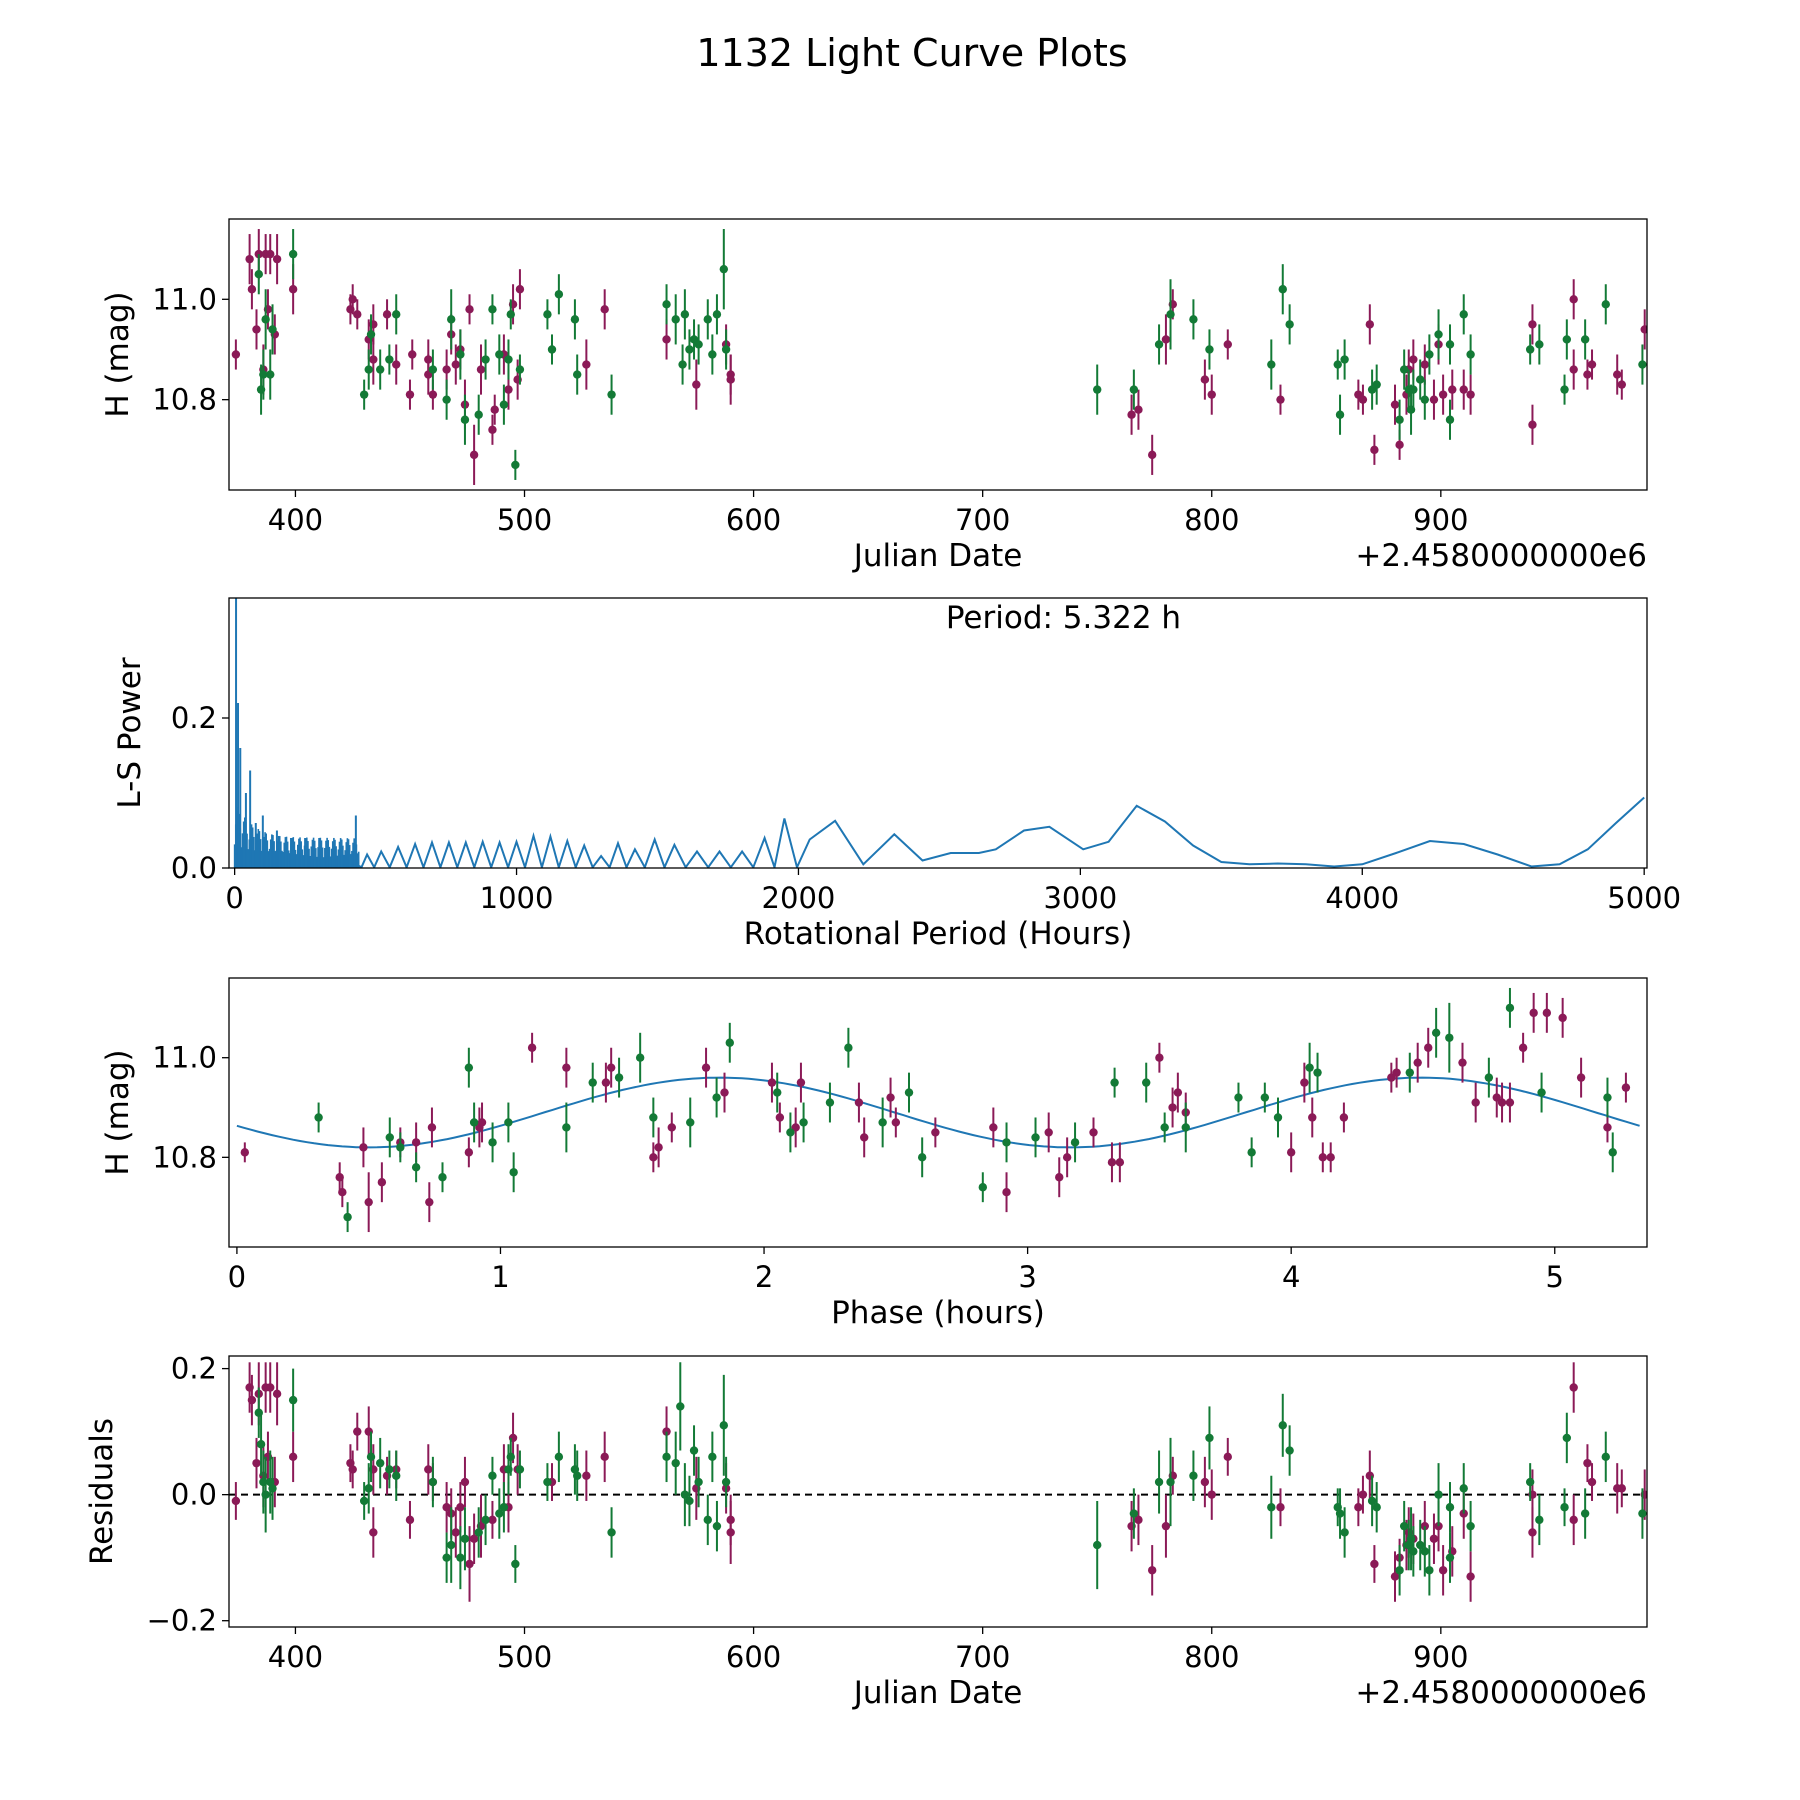 The width and height of the screenshot is (1800, 1800). I want to click on periodogram-x-tick-label: 3000, so click(1080, 898).